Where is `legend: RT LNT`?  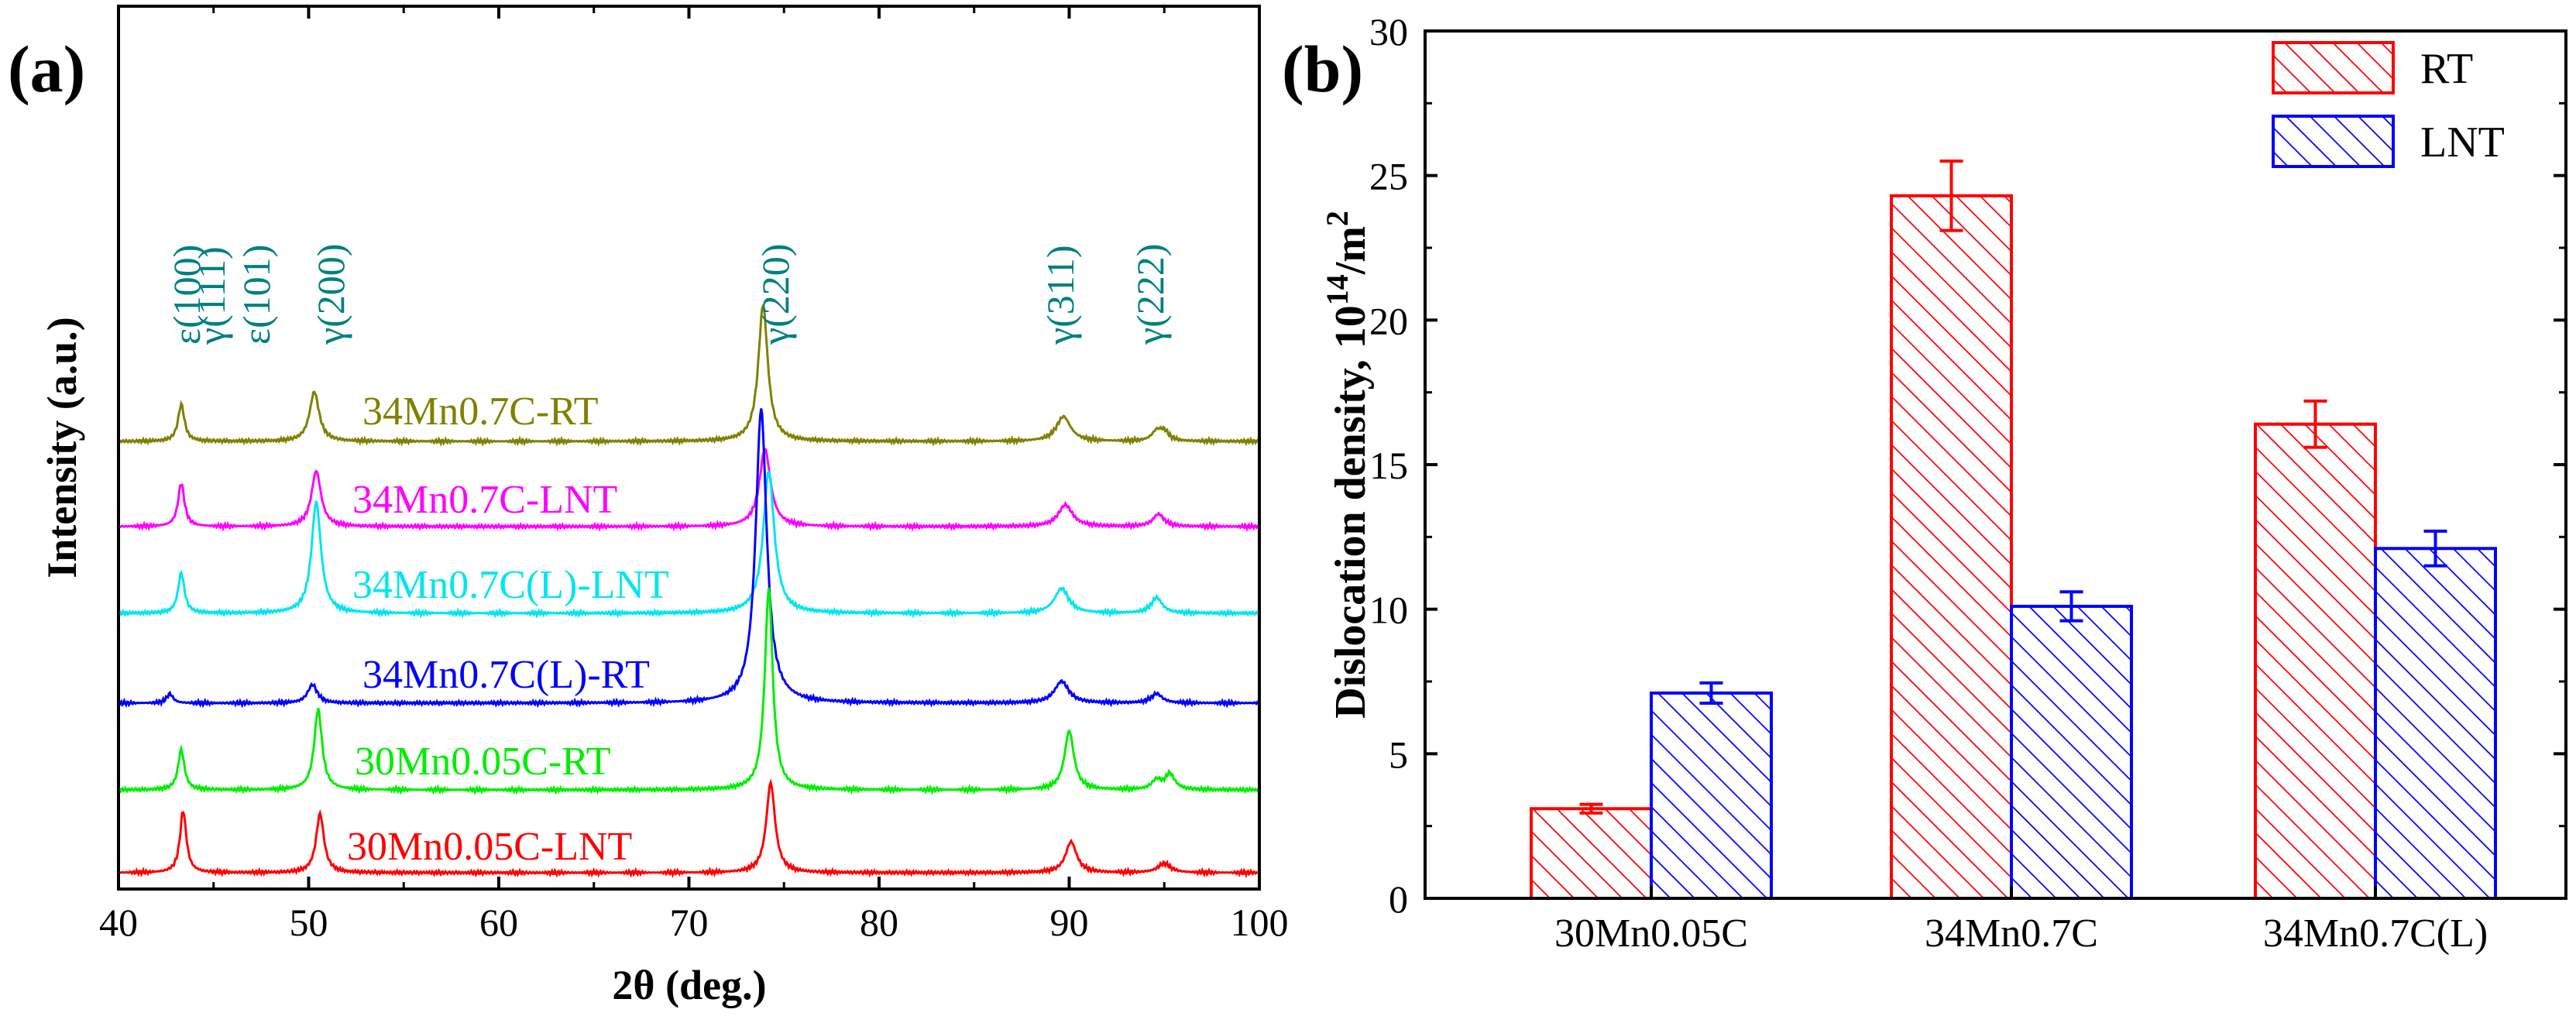
legend: RT LNT is located at coordinates (2388, 104).